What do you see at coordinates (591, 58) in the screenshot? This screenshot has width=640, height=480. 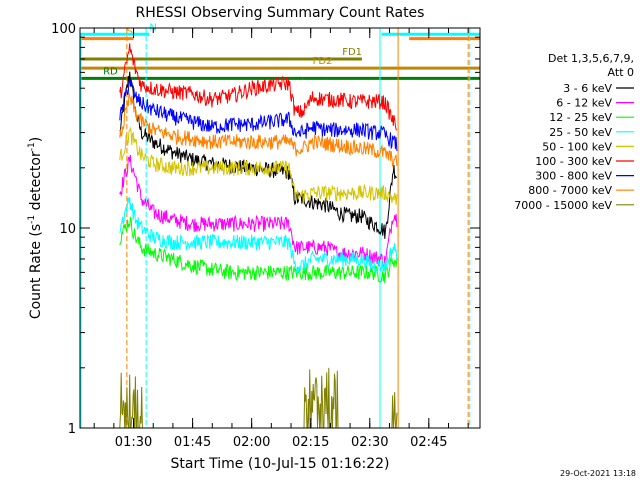 I see `legend-header-detectors: Det 1,3,5,6,7,9,` at bounding box center [591, 58].